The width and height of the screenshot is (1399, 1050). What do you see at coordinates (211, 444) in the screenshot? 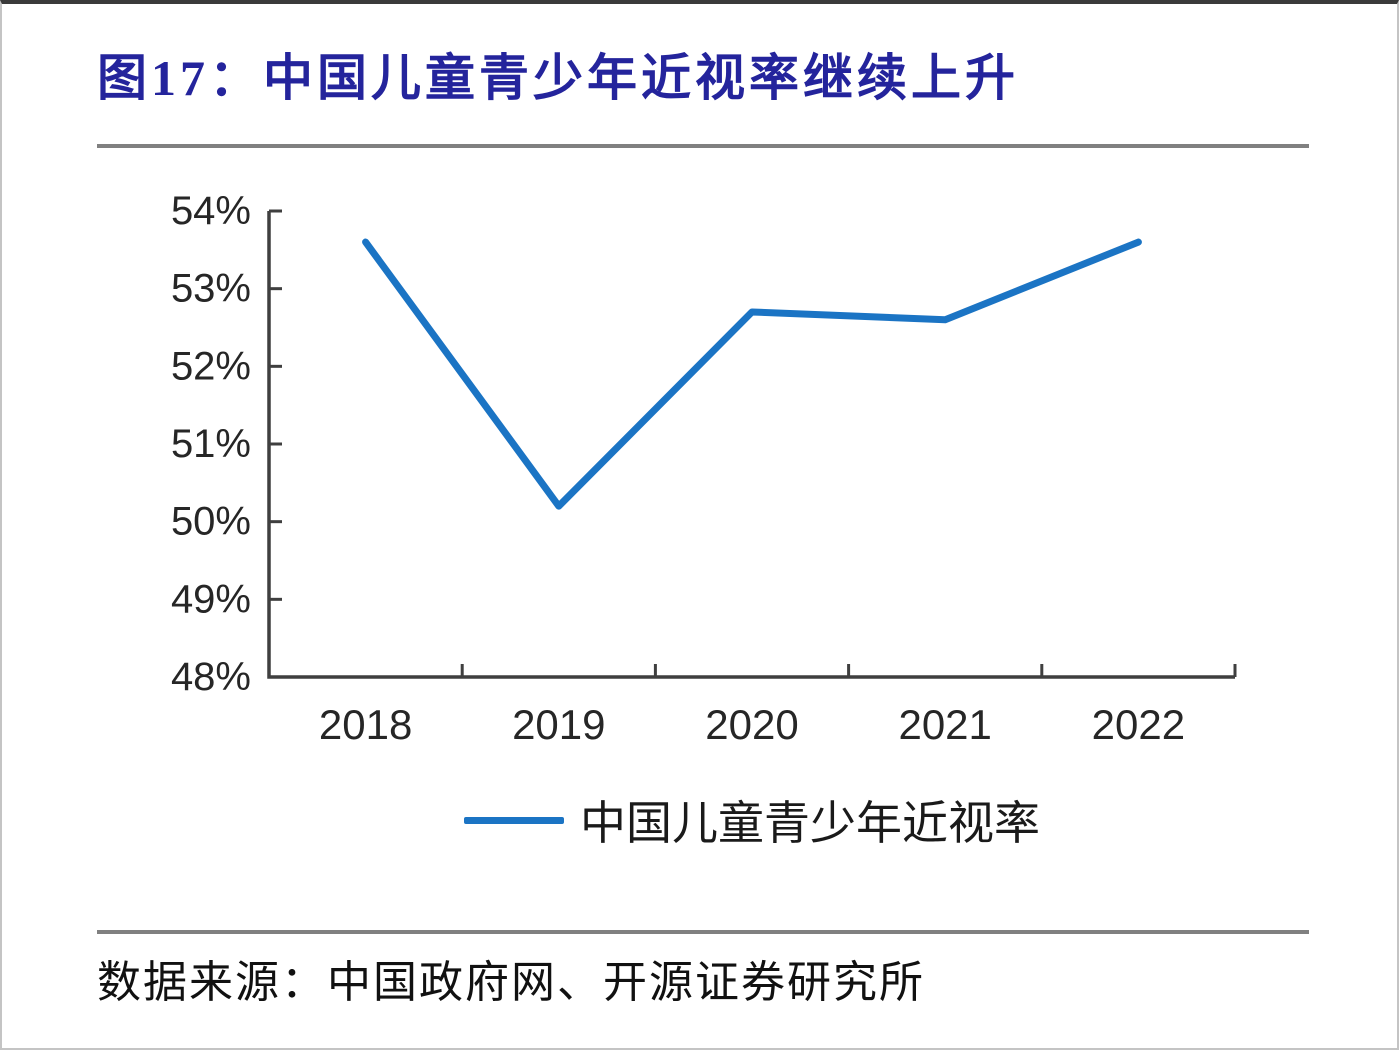
I see `y-axis-tick-label: 51%` at bounding box center [211, 444].